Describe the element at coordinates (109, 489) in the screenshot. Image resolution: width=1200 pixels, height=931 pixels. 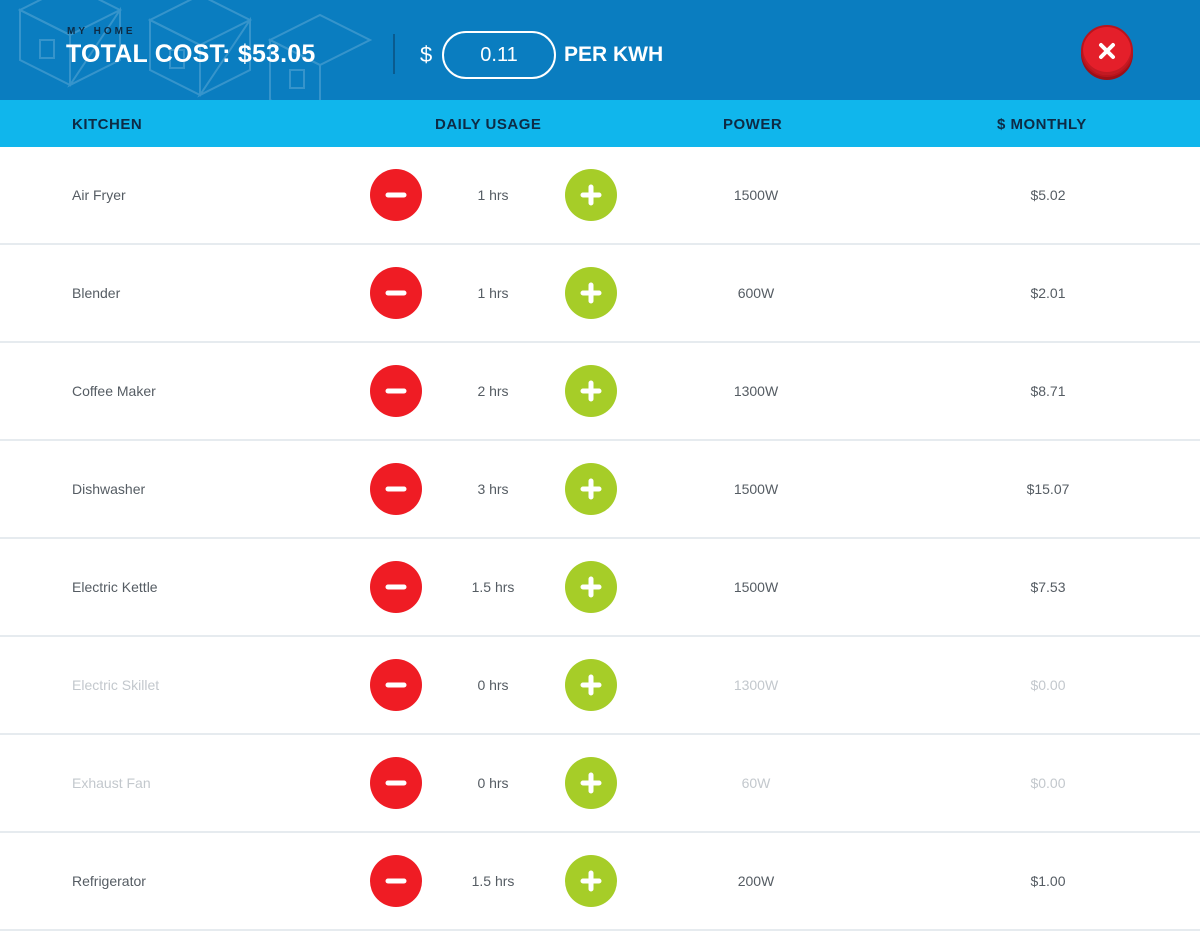
I see `appliance-name: Dishwasher` at that location.